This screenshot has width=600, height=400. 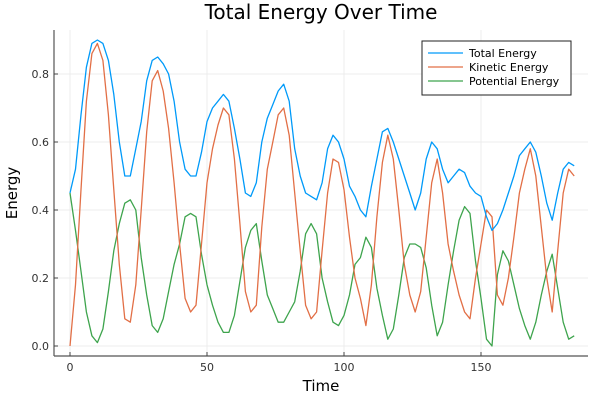 What do you see at coordinates (41, 278) in the screenshot?
I see `y-tick-label: 0.2` at bounding box center [41, 278].